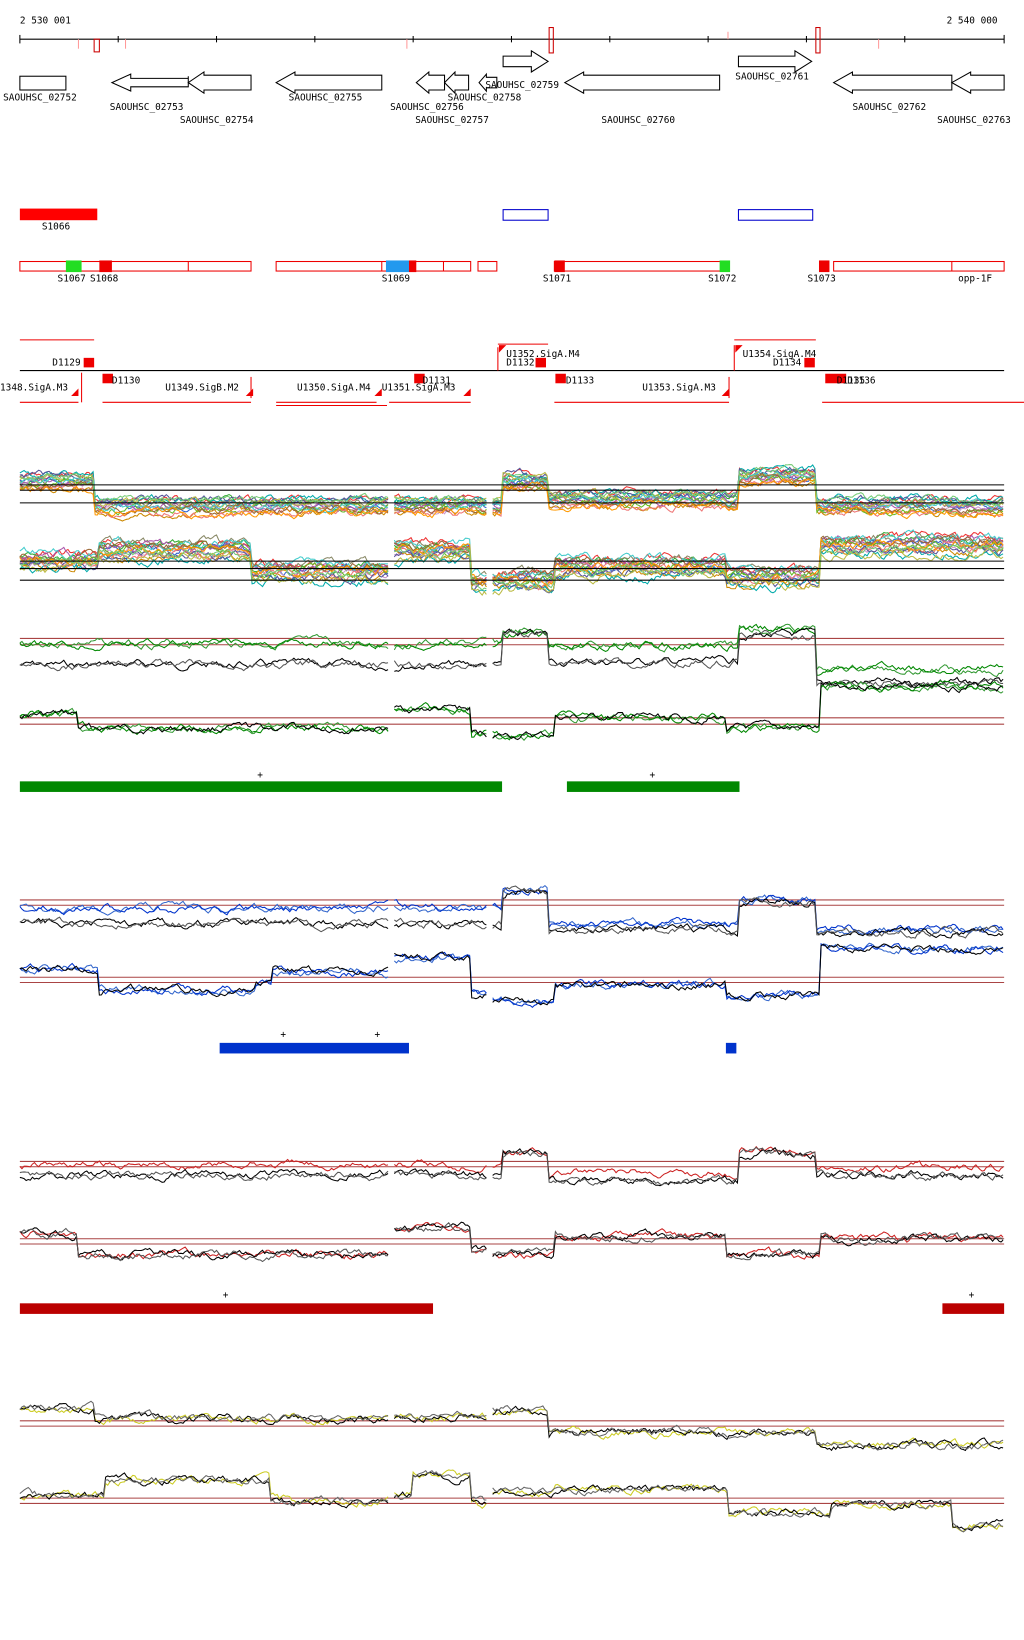 The width and height of the screenshot is (1024, 1640). I want to click on gene-label: SAOUHSC_02761, so click(772, 76).